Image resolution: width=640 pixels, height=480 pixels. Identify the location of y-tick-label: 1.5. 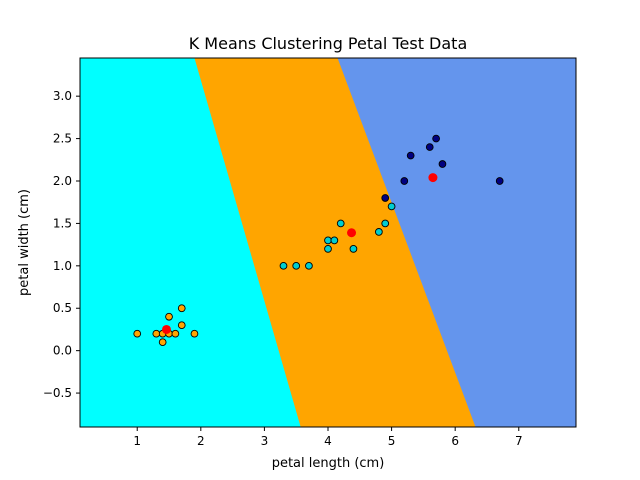
(62, 223).